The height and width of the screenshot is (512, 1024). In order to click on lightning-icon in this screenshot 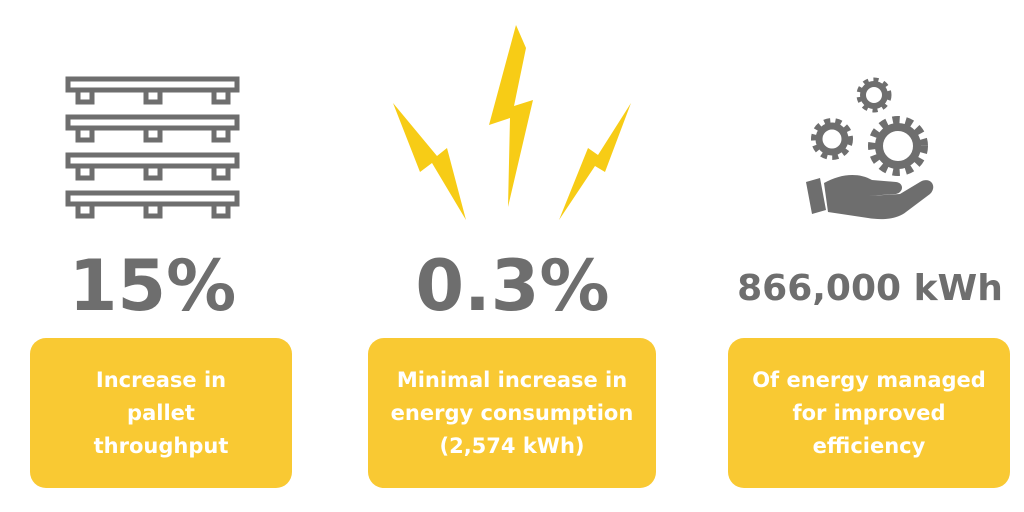, I will do `click(512, 122)`.